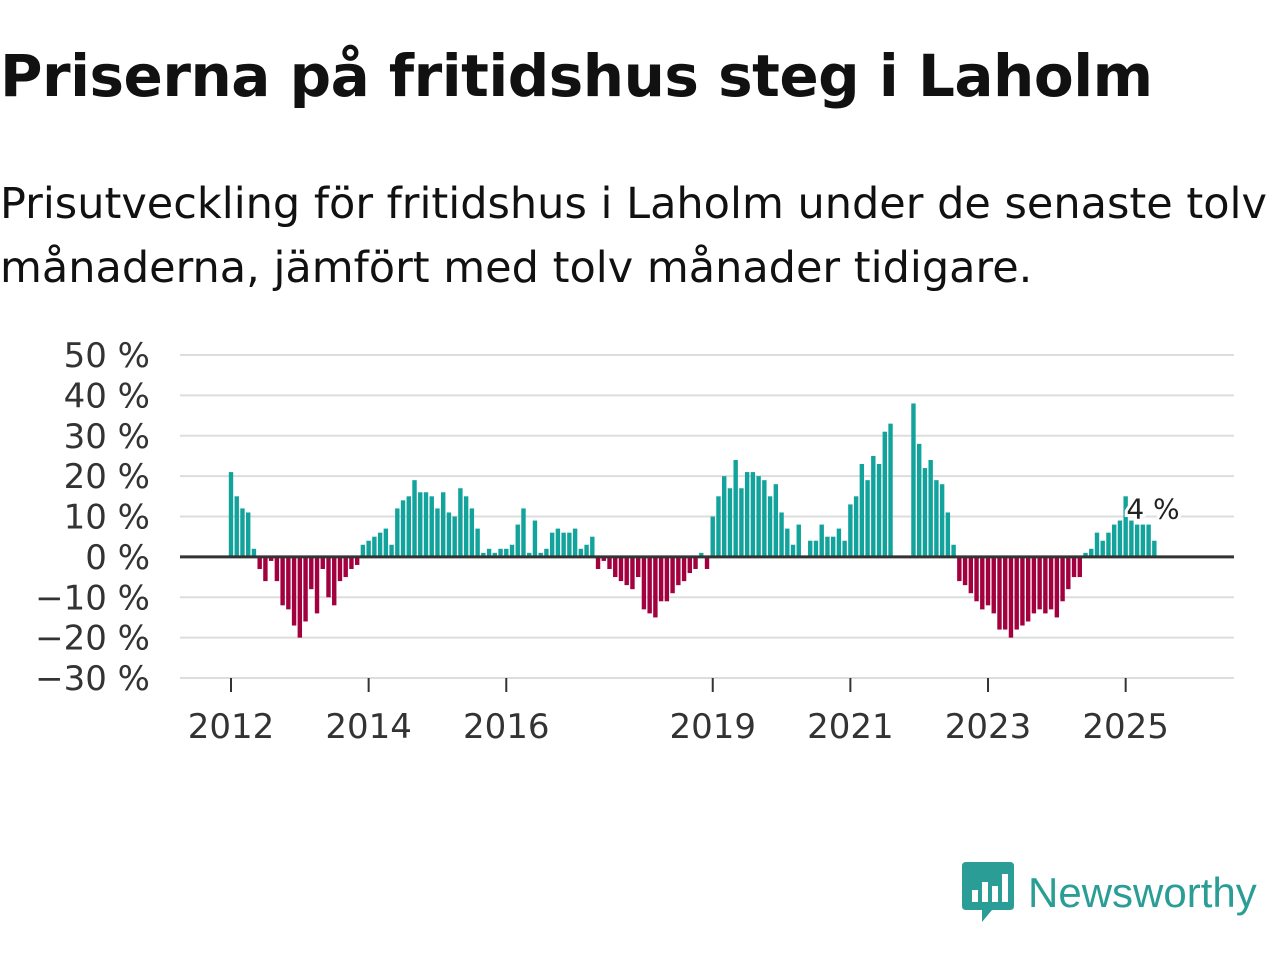  What do you see at coordinates (506, 727) in the screenshot?
I see `x-tick-label: 2016` at bounding box center [506, 727].